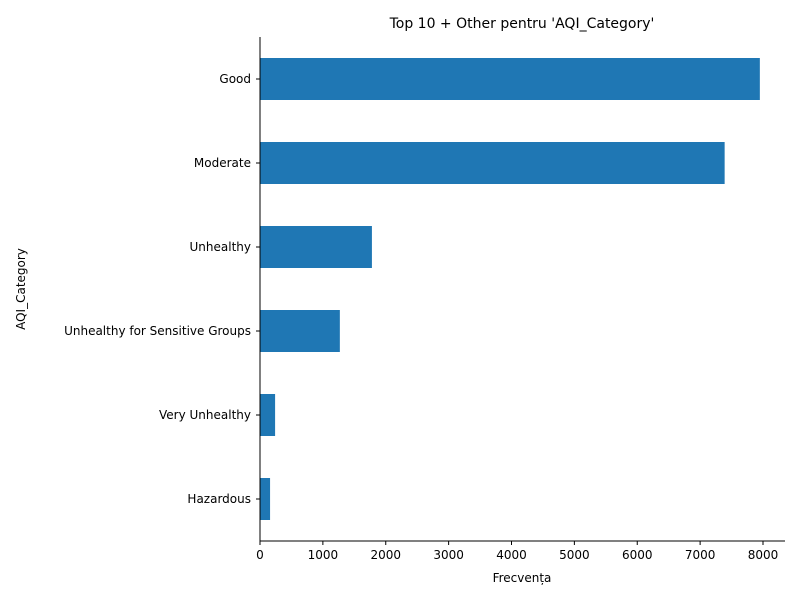  What do you see at coordinates (385, 555) in the screenshot?
I see `x-tick-label: 2000` at bounding box center [385, 555].